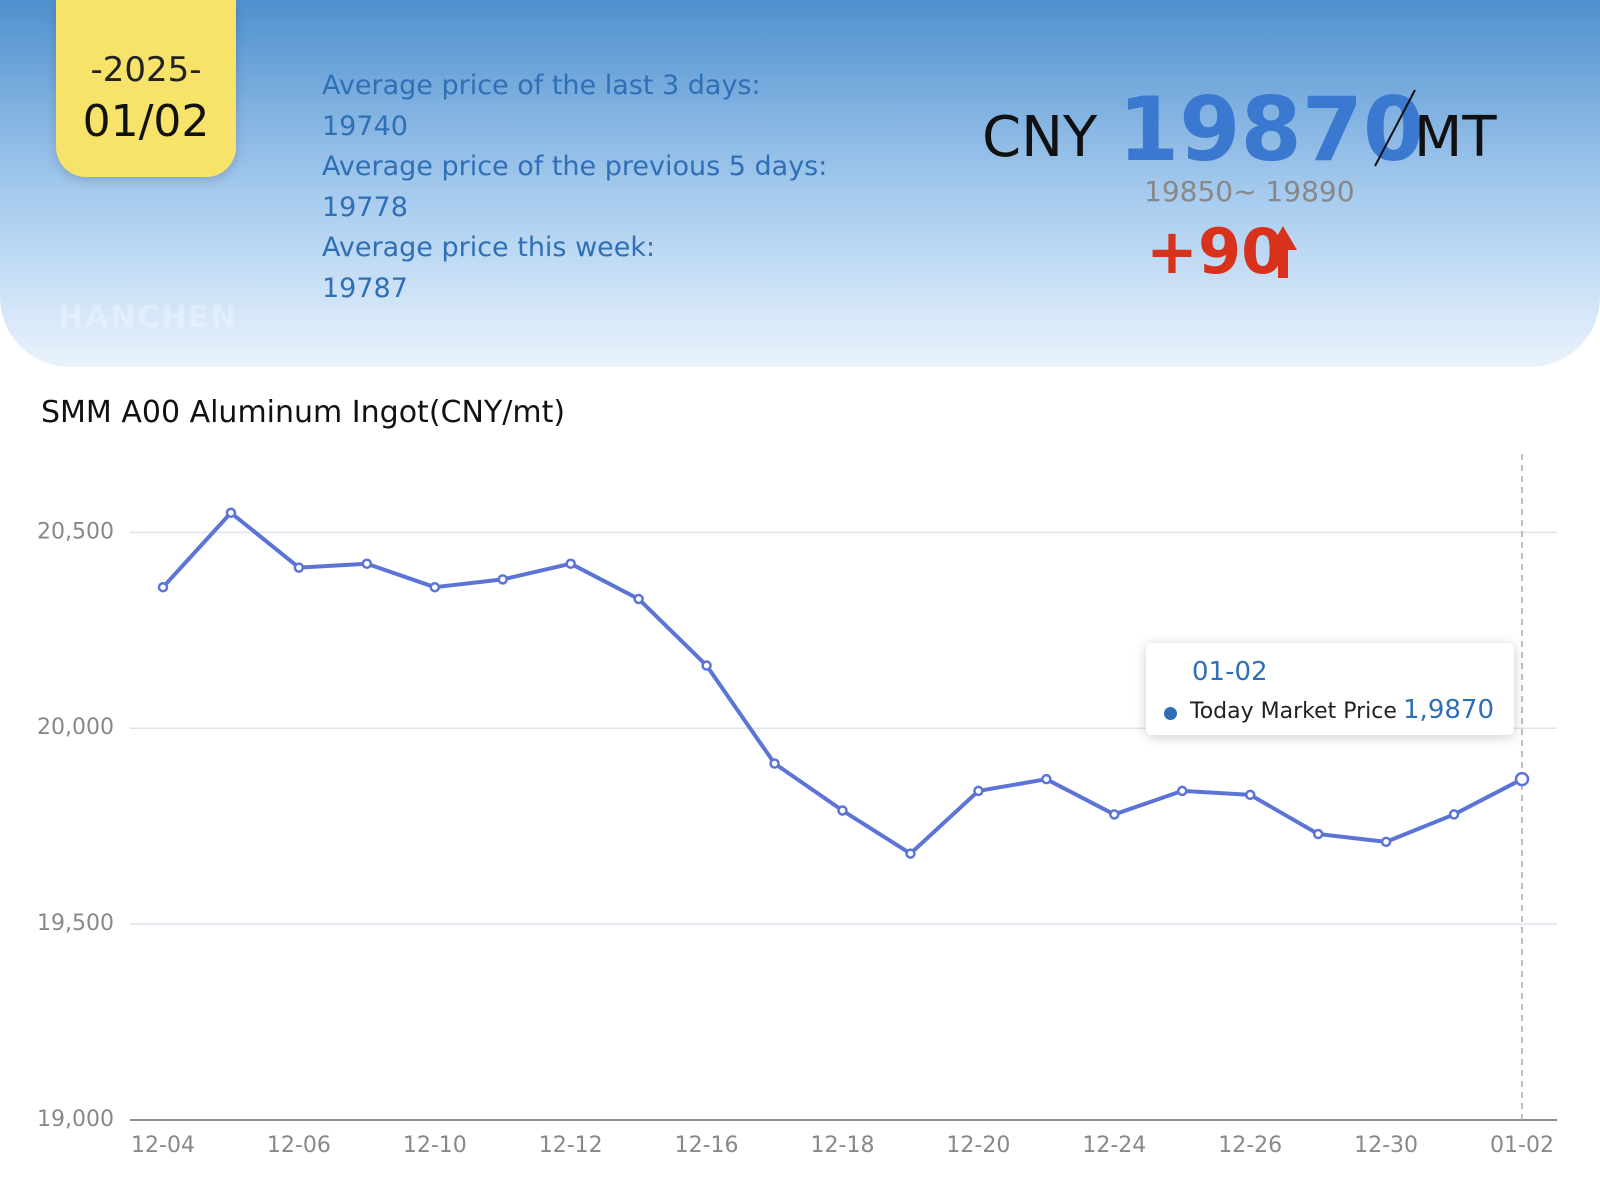  What do you see at coordinates (1040, 137) in the screenshot?
I see `currency: CNY` at bounding box center [1040, 137].